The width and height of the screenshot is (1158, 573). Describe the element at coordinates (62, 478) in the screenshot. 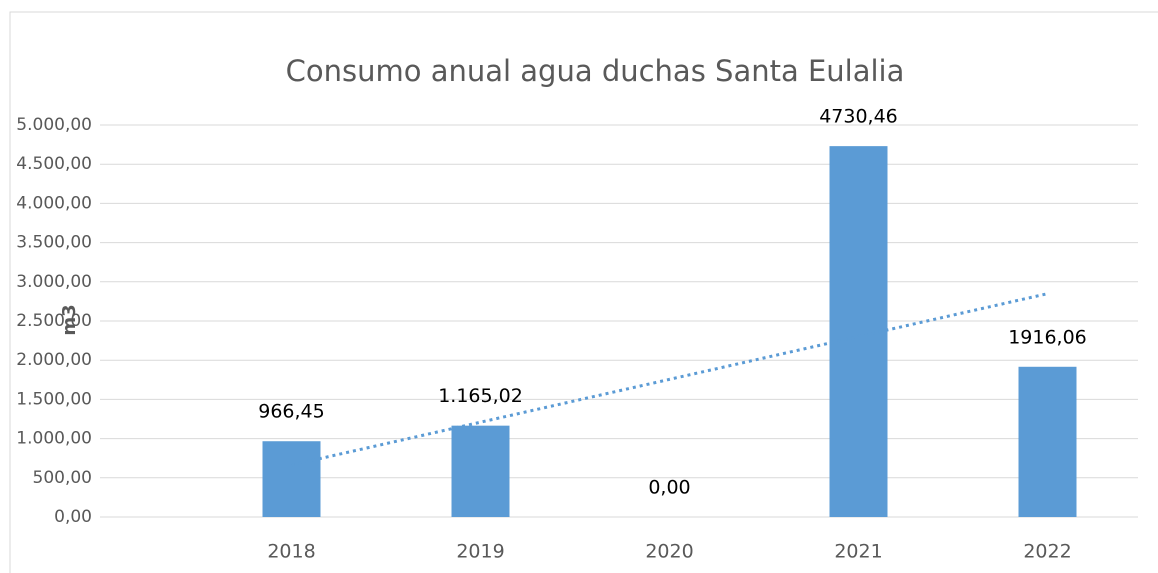

I see `y-tick-label: 500,00` at that location.